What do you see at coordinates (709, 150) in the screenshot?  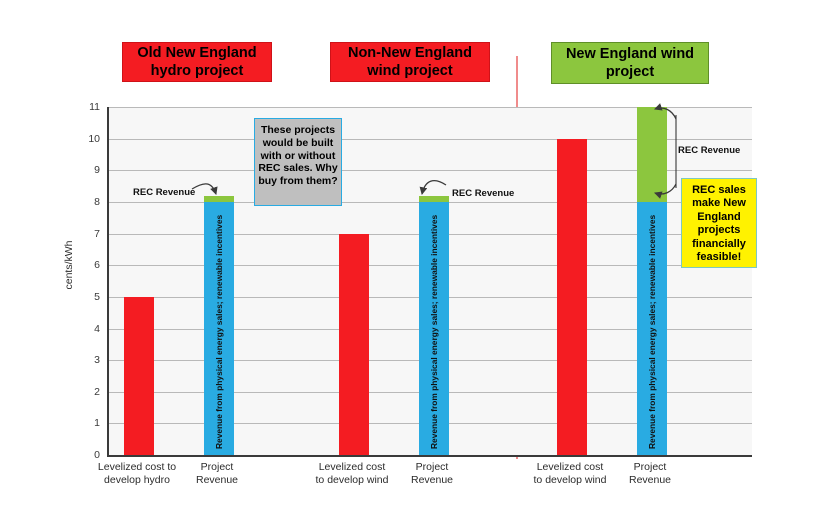 I see `rec-revenue-annotation-3: REC Revenue` at bounding box center [709, 150].